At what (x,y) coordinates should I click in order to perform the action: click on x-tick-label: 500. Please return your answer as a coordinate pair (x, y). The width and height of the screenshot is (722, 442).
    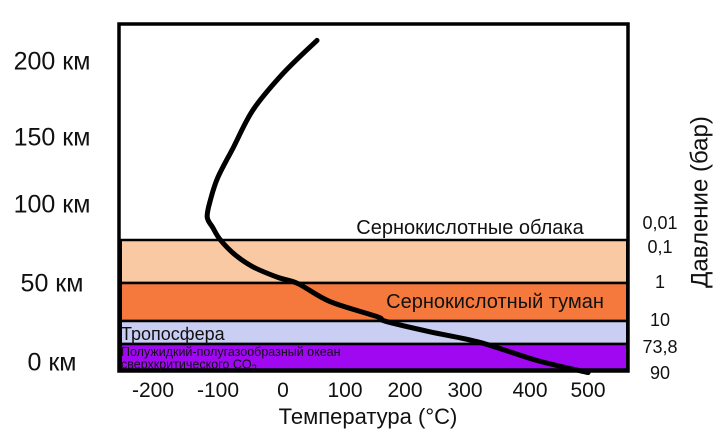
    Looking at the image, I should click on (587, 390).